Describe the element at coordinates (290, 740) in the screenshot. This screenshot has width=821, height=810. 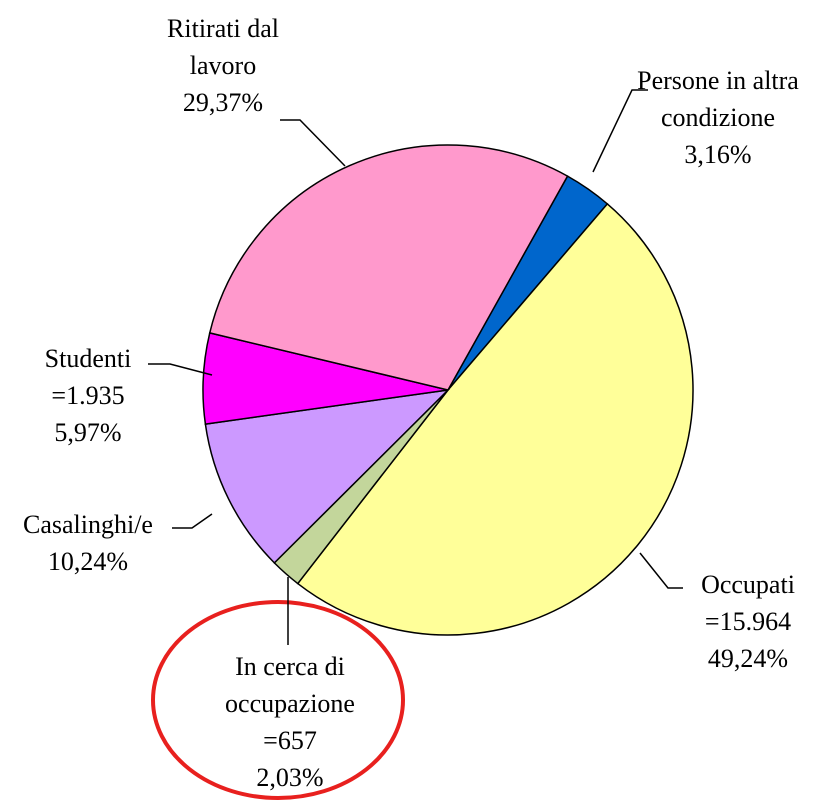
I see `slice-count: =657` at that location.